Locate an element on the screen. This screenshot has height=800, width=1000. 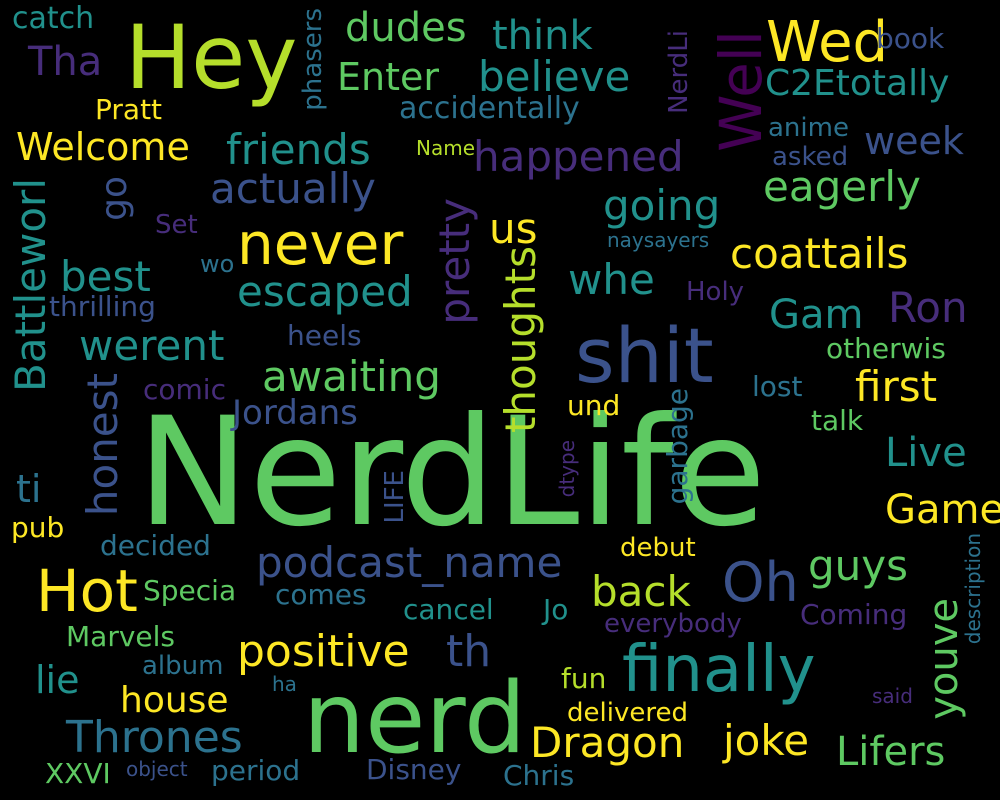
word-positive: positive is located at coordinates (323, 651).